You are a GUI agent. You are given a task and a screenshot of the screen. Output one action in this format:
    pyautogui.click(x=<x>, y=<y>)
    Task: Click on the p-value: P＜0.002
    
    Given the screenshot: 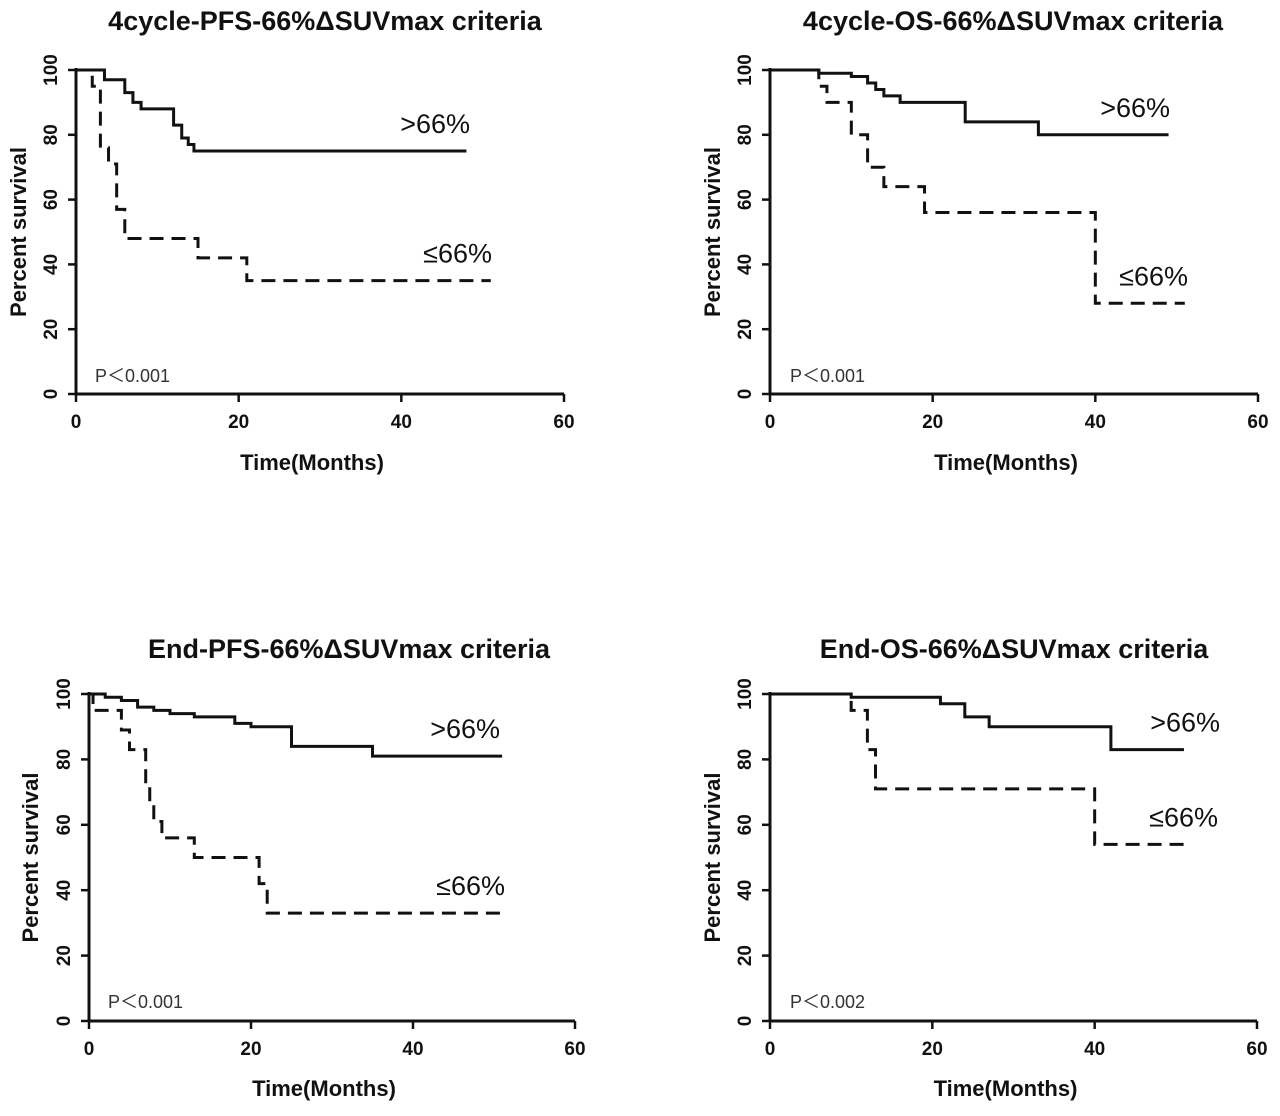 What is the action you would take?
    pyautogui.click(x=827, y=1002)
    